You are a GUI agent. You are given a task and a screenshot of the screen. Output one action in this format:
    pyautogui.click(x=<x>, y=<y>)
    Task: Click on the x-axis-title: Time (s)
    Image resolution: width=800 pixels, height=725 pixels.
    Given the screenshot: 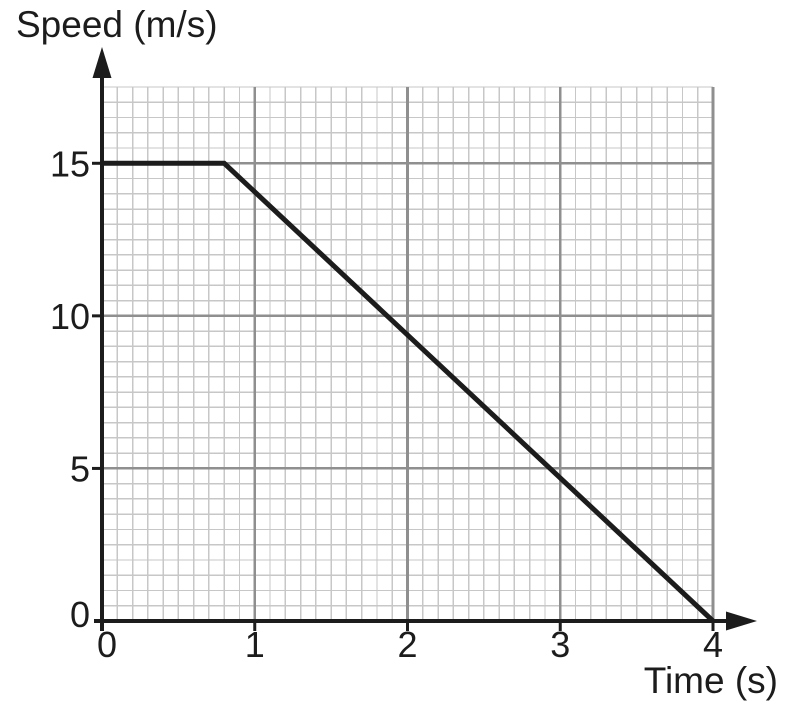 What is the action you would take?
    pyautogui.click(x=710, y=680)
    